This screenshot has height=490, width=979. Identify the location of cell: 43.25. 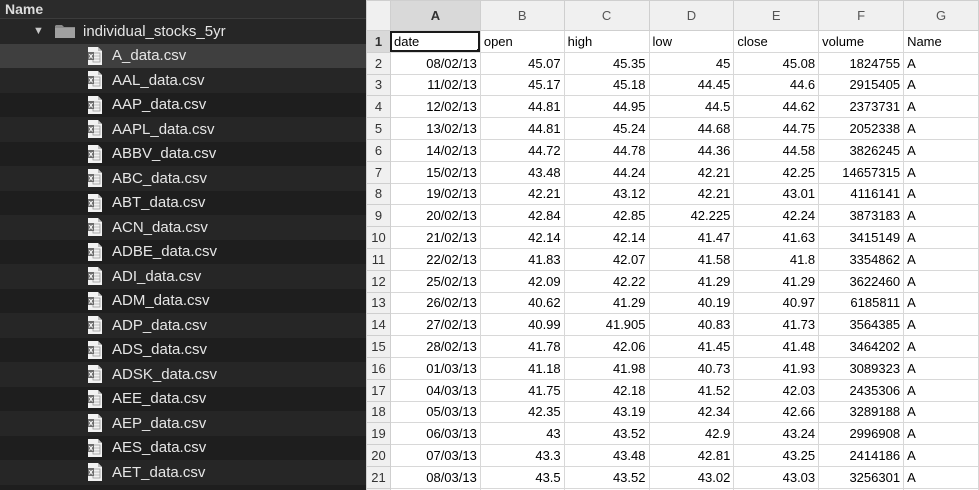
(776, 455).